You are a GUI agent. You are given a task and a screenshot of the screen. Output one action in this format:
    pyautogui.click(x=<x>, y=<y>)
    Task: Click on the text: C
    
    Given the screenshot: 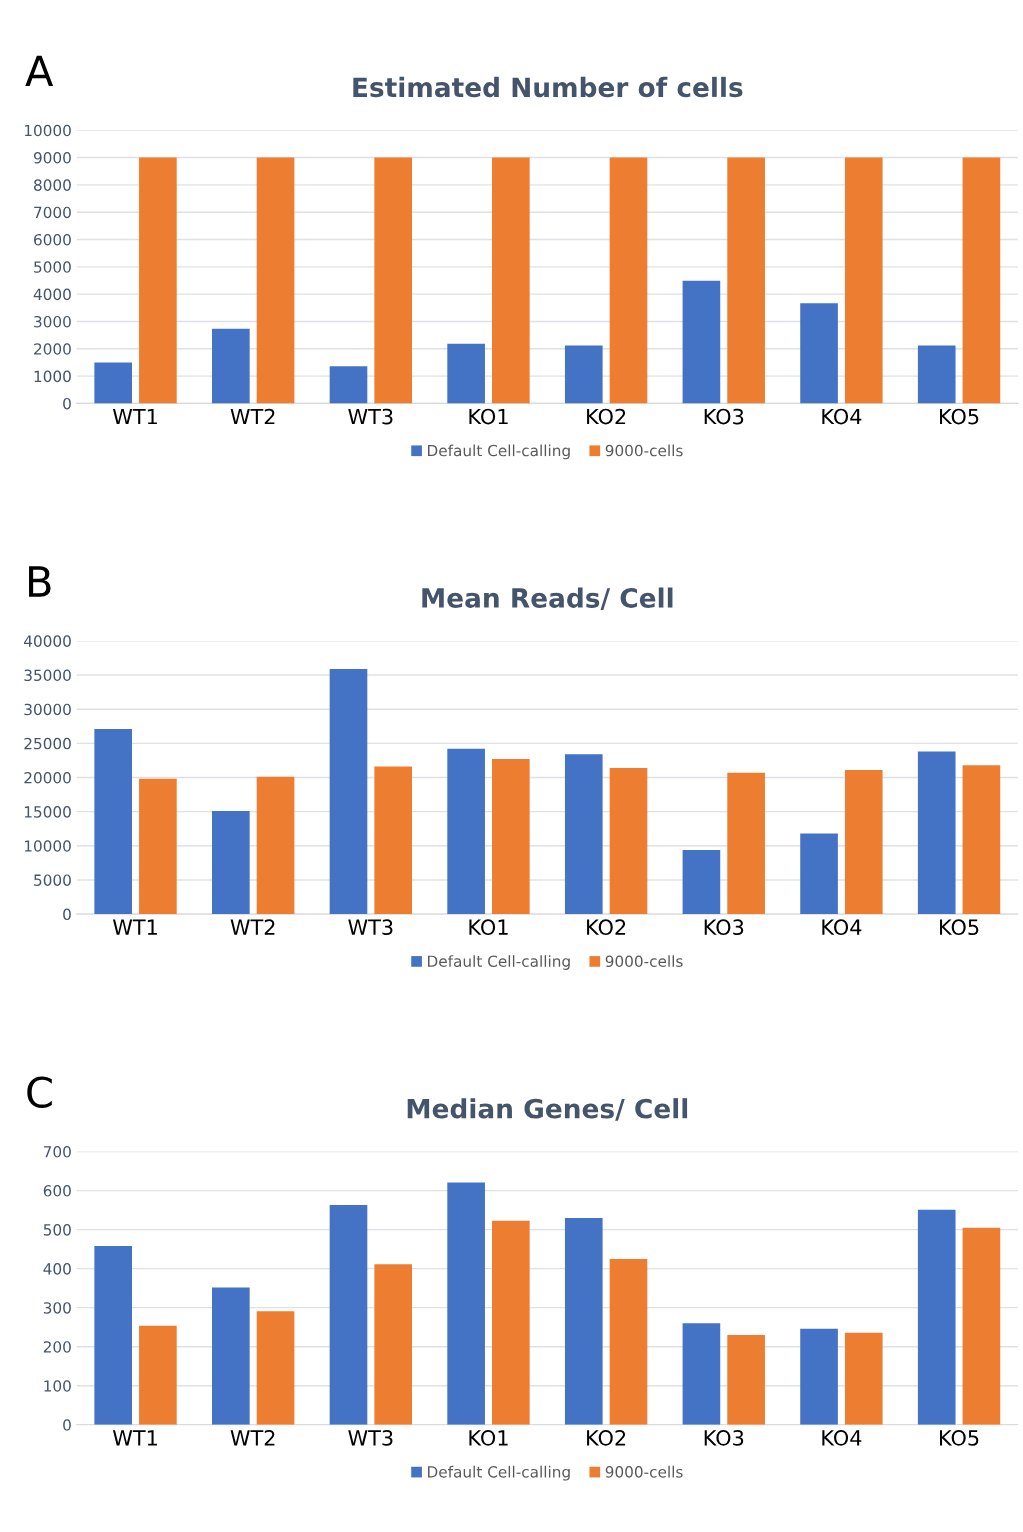 What is the action you would take?
    pyautogui.click(x=39, y=1092)
    